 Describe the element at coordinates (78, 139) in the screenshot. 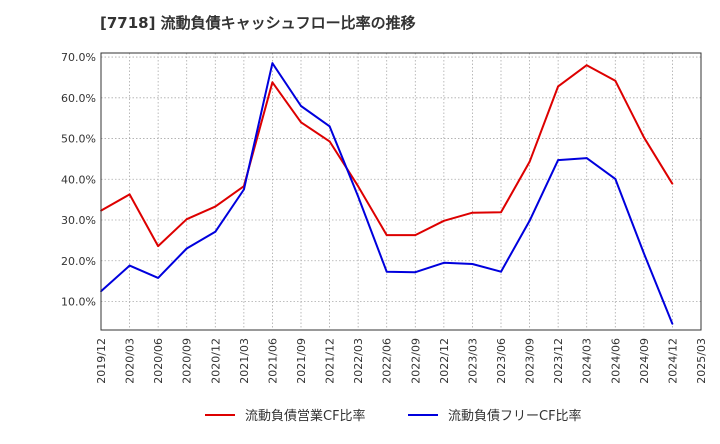

I see `y-tick-label: 50.0%` at that location.